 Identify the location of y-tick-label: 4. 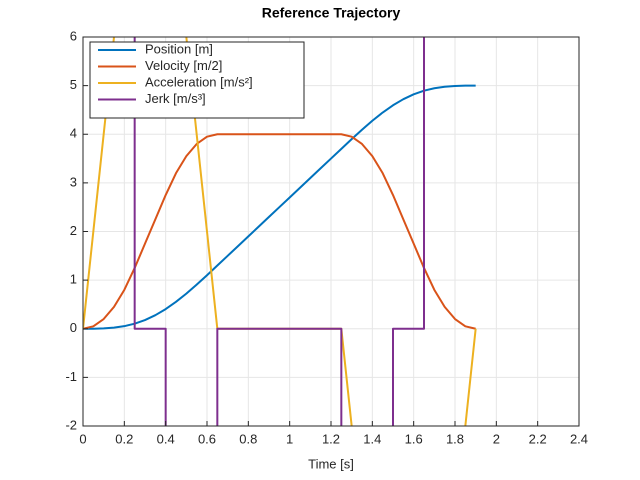
(73, 133).